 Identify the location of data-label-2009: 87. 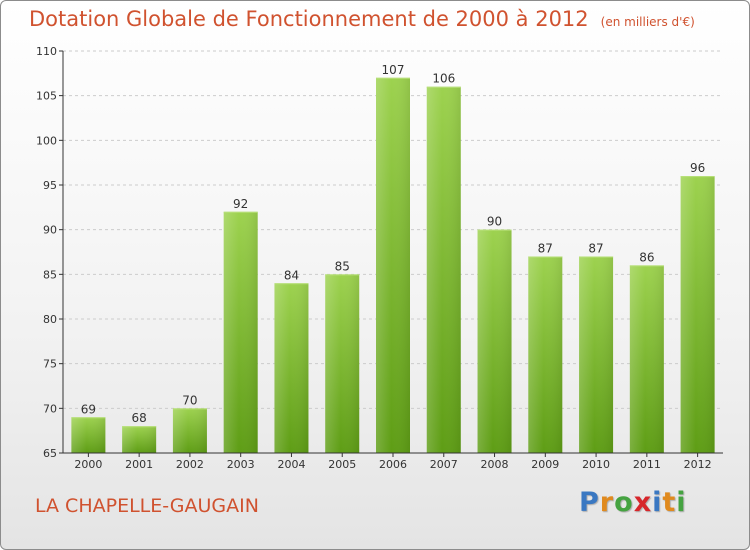
(545, 248).